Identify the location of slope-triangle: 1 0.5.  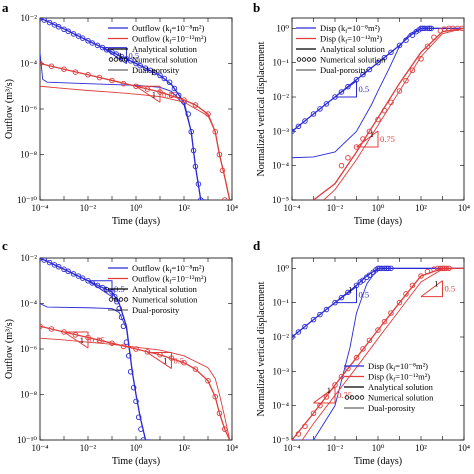
(438, 288).